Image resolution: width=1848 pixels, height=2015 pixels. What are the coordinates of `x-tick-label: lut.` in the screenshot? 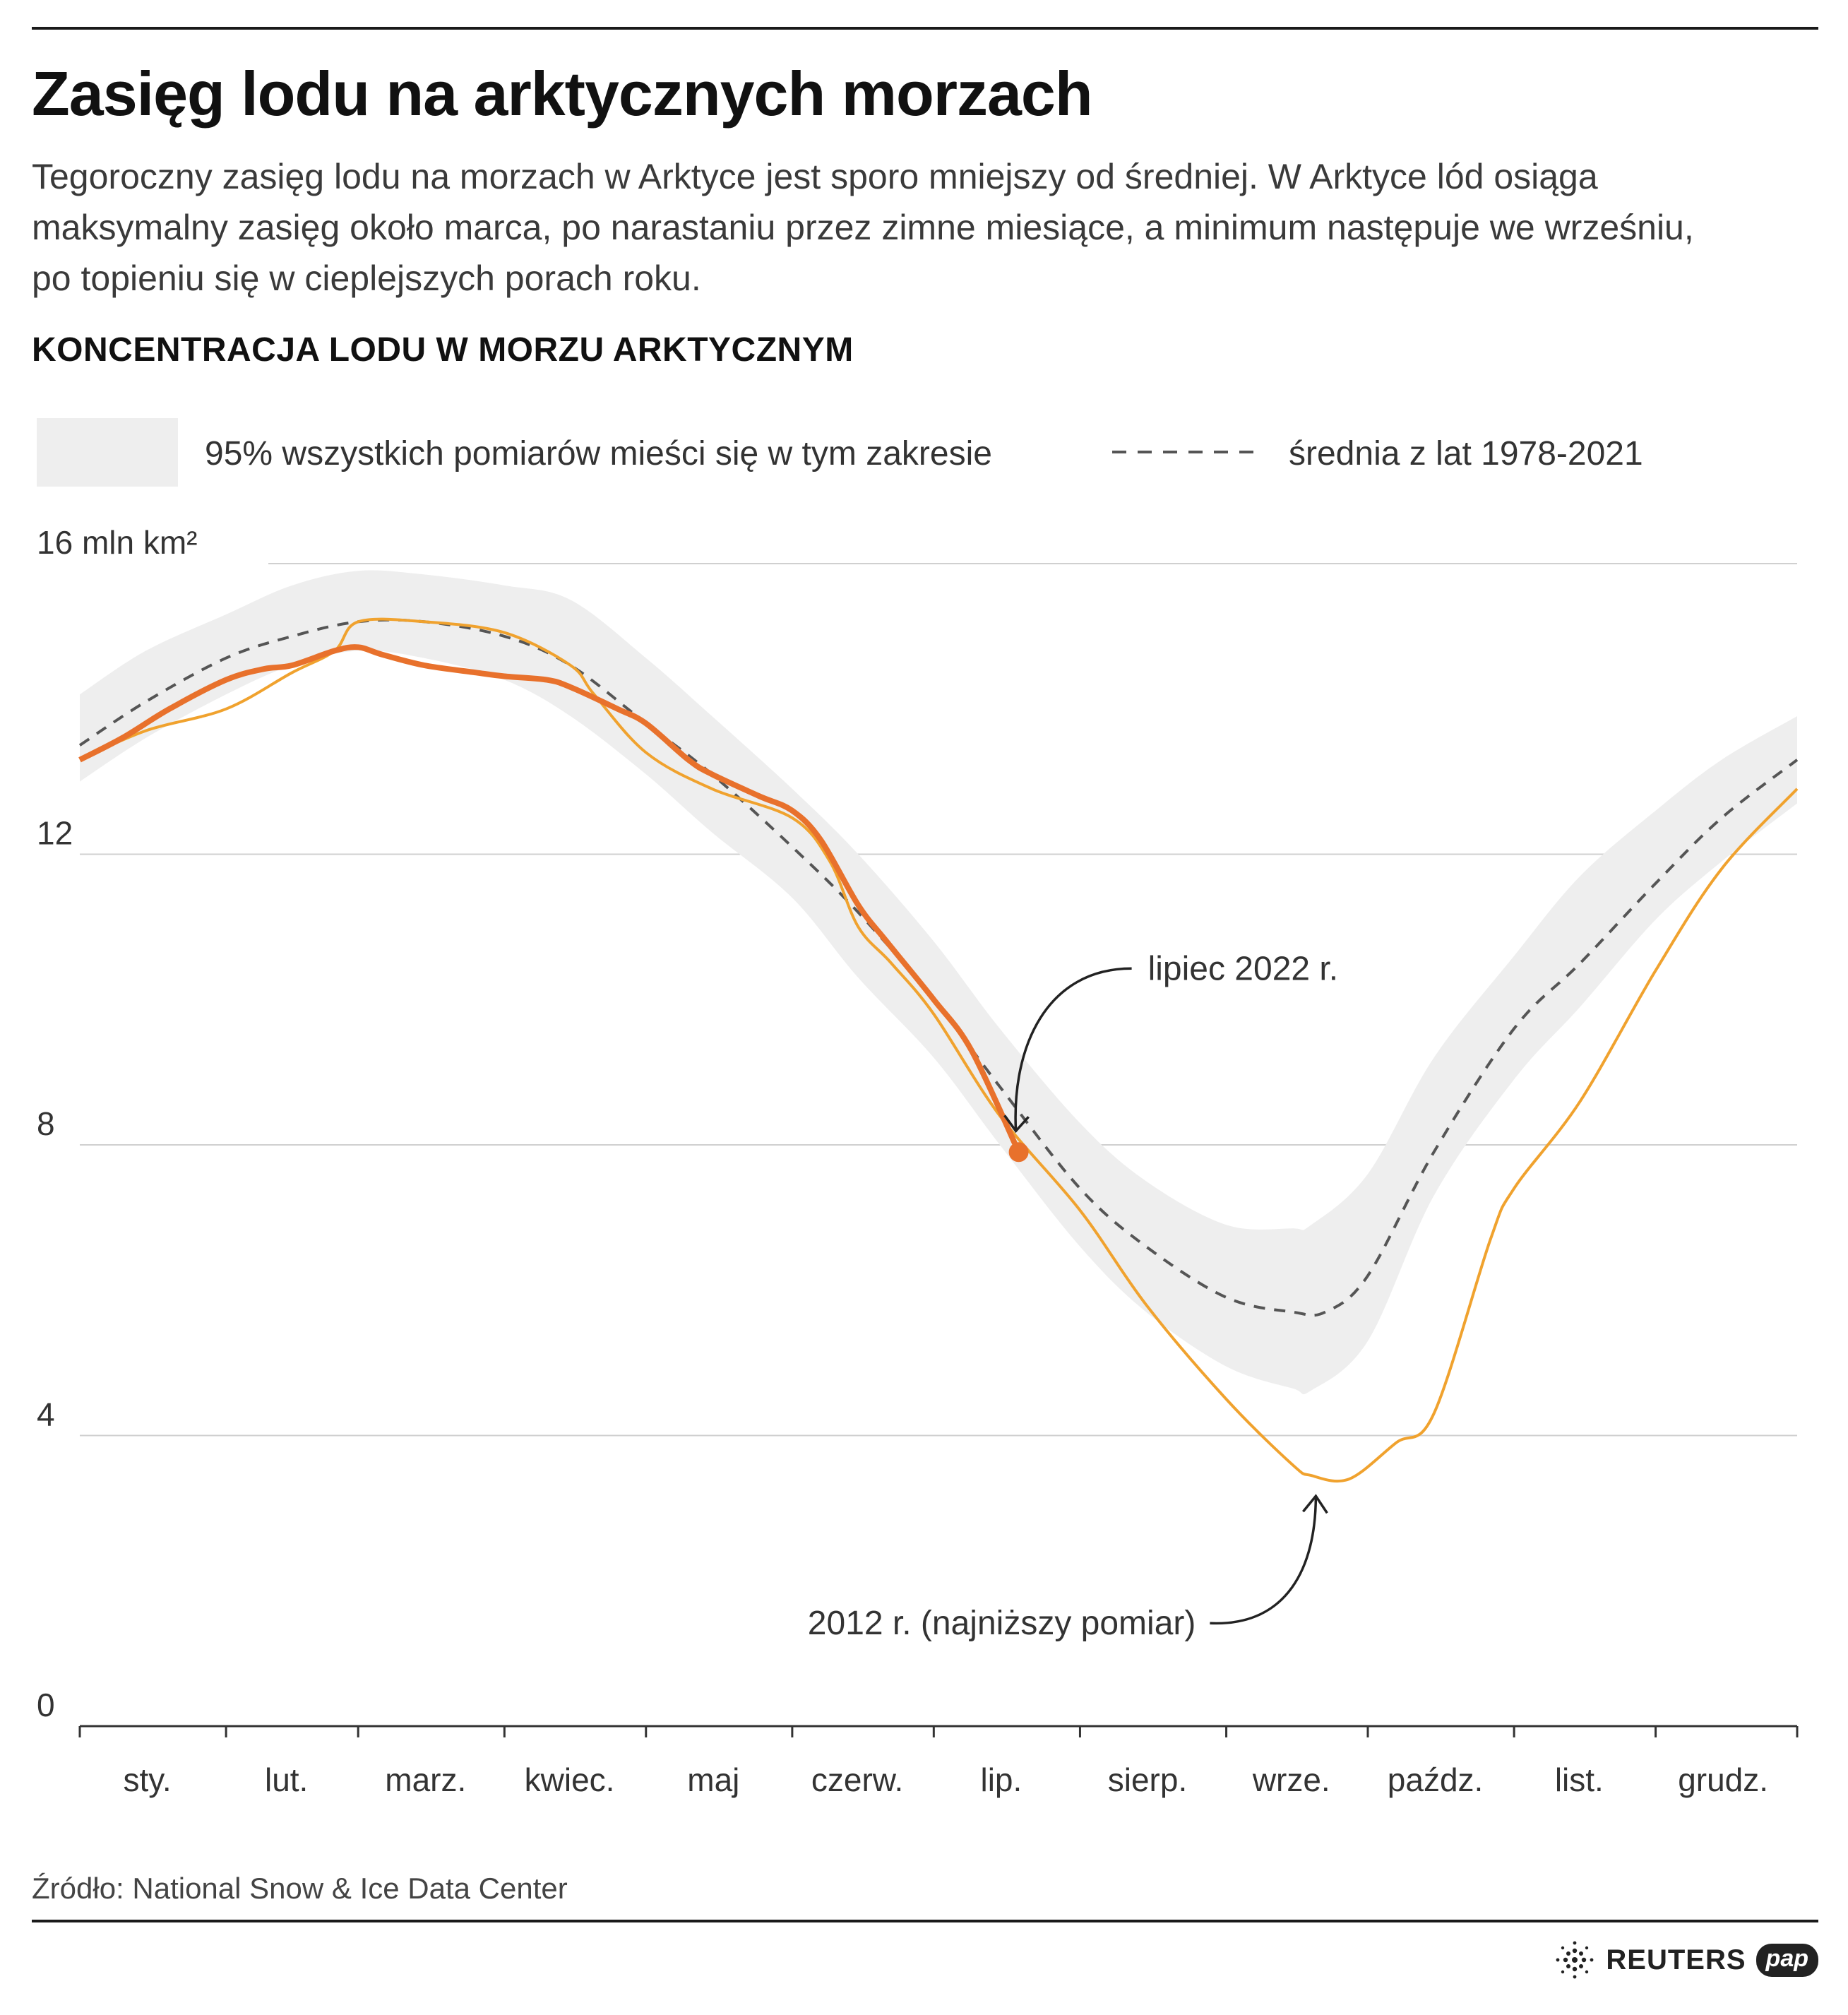 It's located at (286, 1779).